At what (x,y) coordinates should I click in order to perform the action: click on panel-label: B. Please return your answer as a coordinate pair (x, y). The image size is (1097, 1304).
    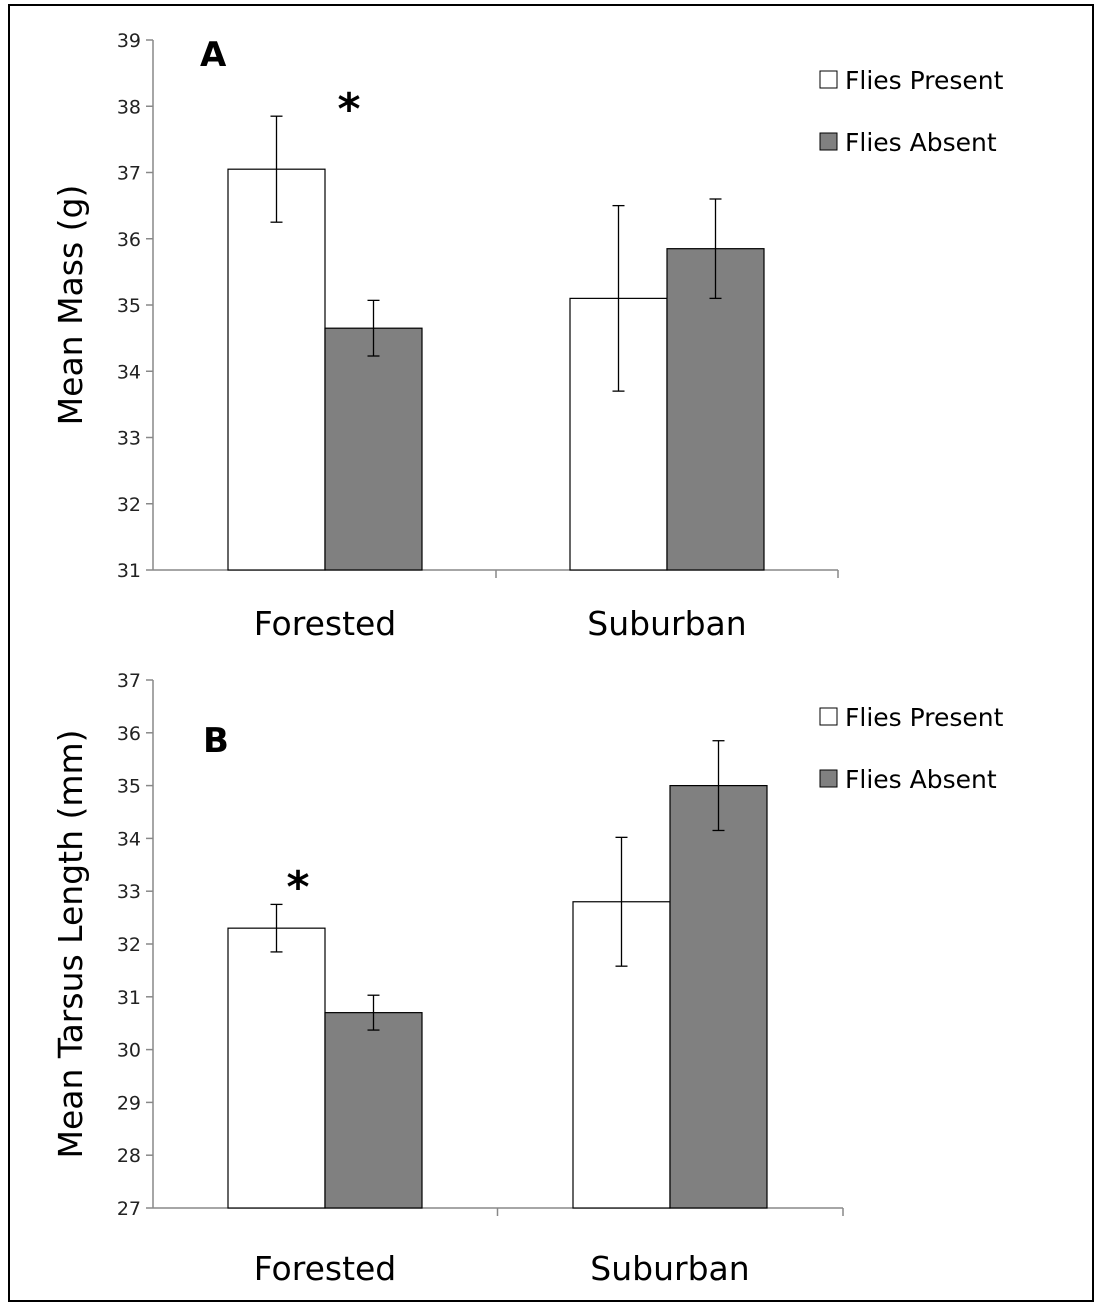
    Looking at the image, I should click on (216, 741).